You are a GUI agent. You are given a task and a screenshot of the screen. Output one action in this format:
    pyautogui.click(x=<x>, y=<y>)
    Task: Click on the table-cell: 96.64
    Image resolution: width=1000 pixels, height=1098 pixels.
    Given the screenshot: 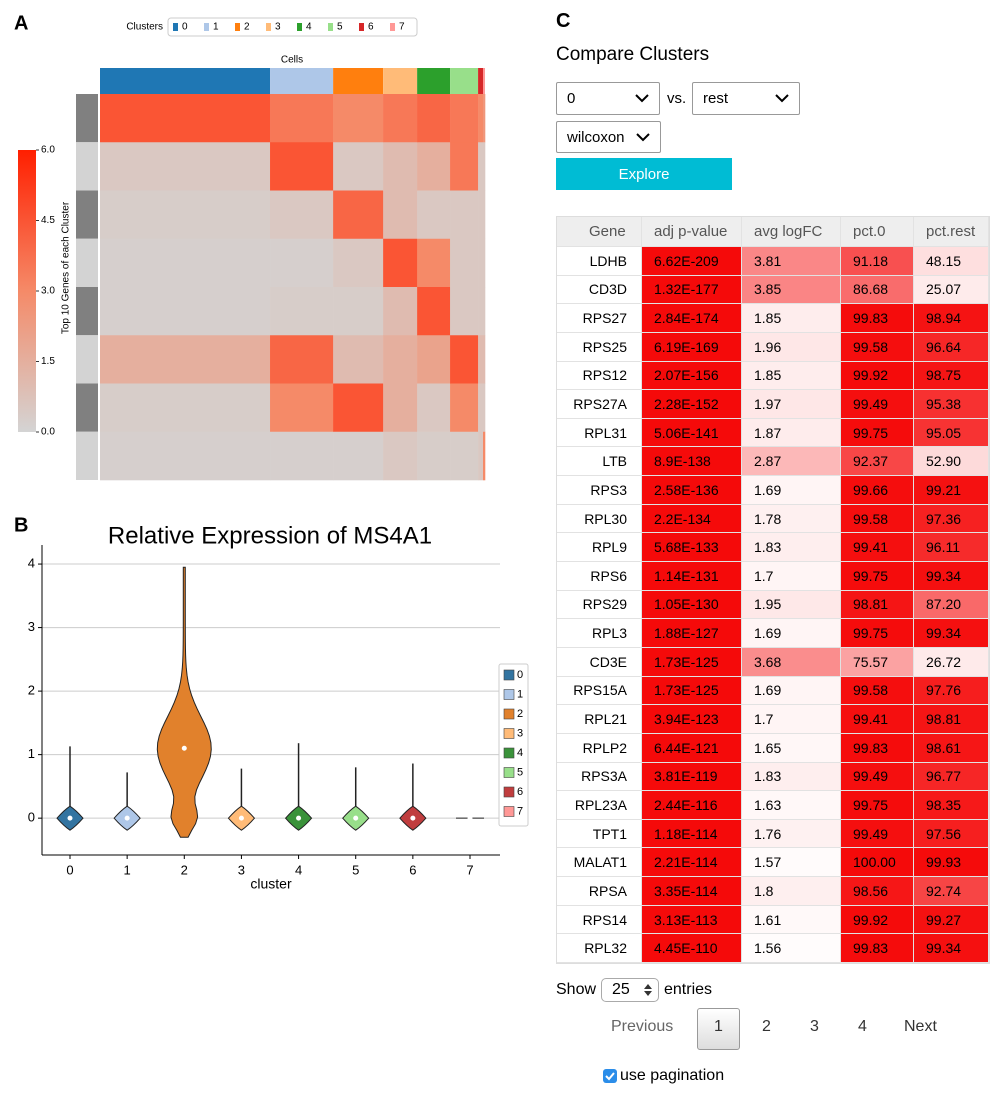 What is the action you would take?
    pyautogui.click(x=951, y=347)
    